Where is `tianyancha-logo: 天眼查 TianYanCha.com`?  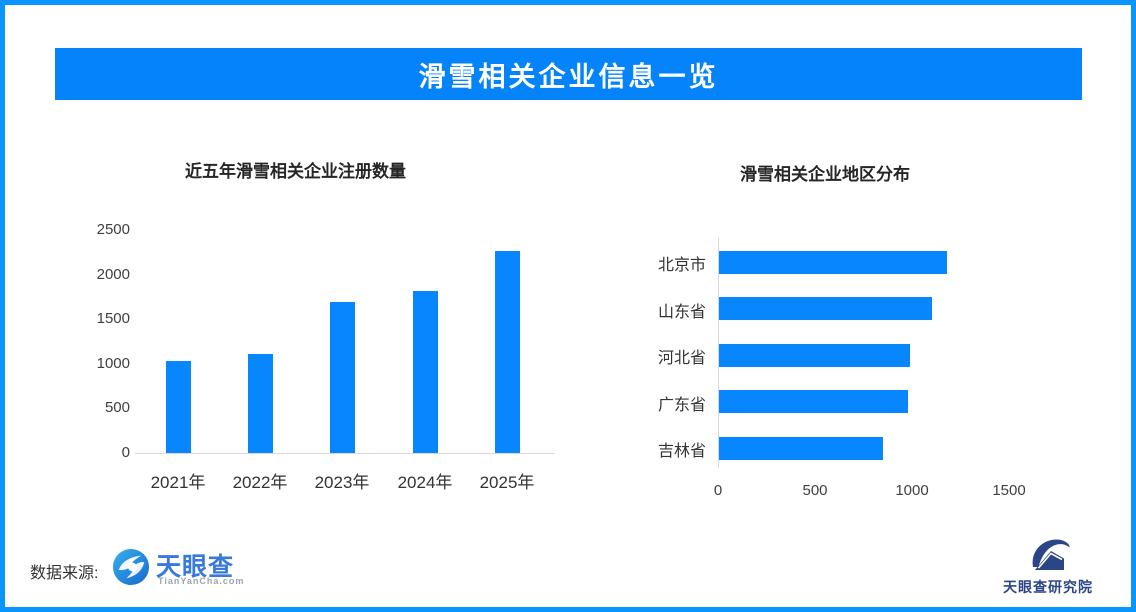 tianyancha-logo: 天眼查 TianYanCha.com is located at coordinates (212, 569).